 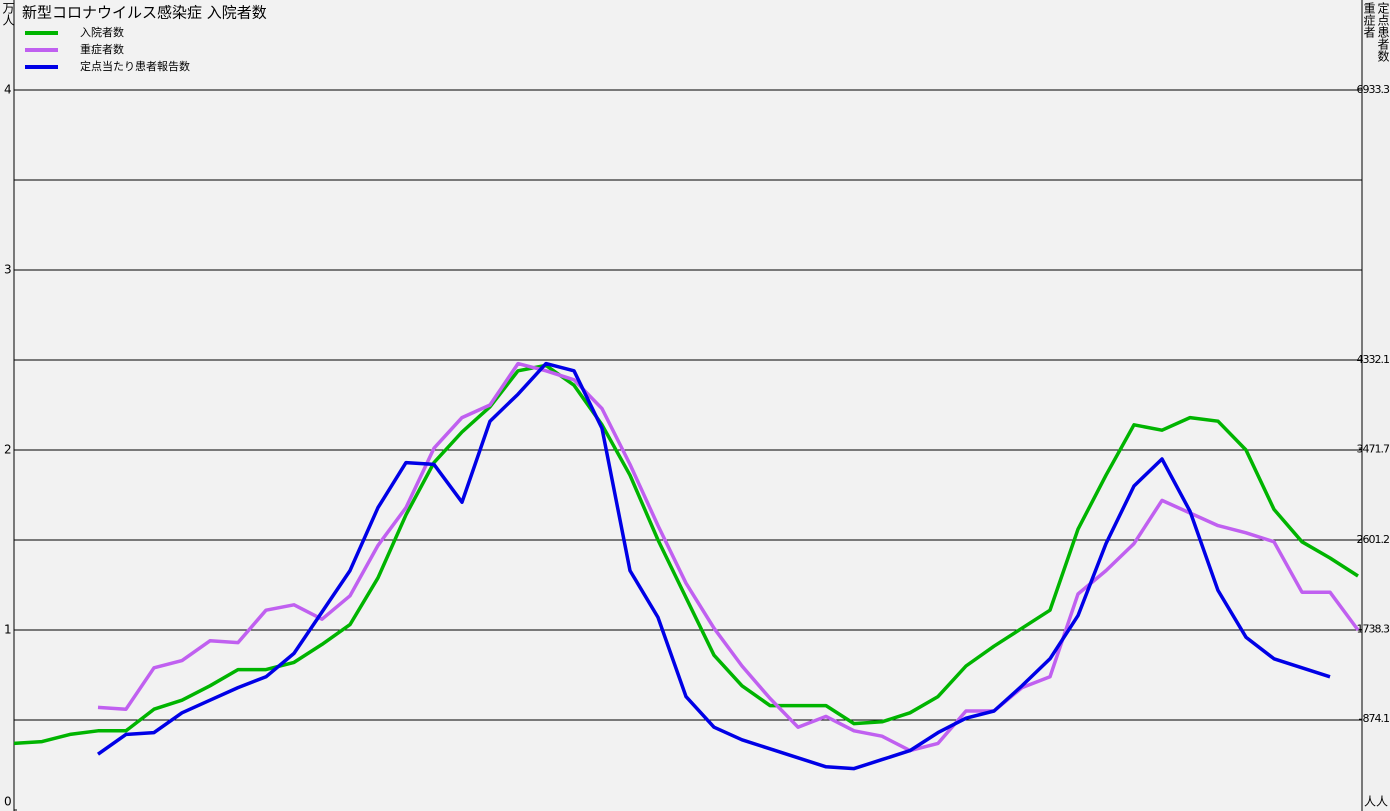 I want to click on y2-tick-label: 6933.3, so click(x=1373, y=89).